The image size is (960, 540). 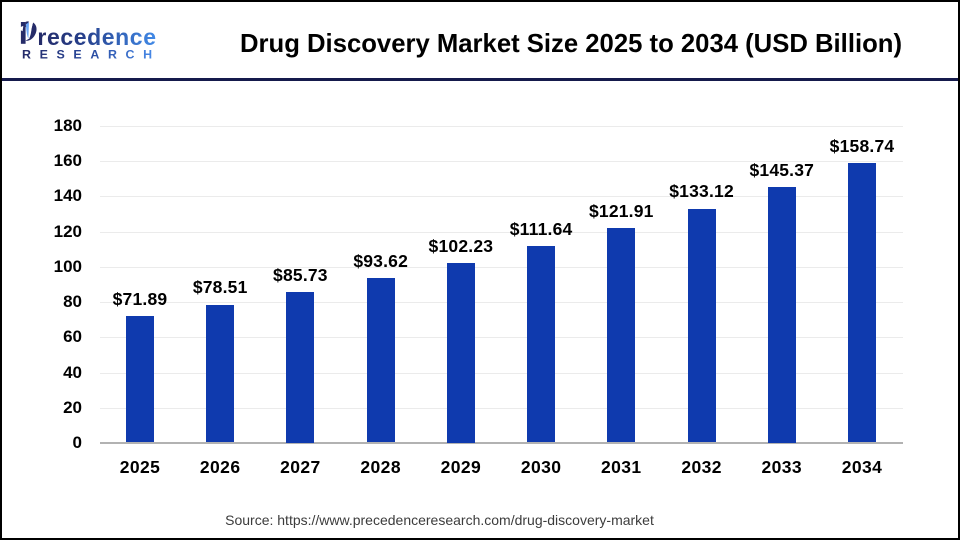 I want to click on svg-text: RESEARCH, so click(x=91, y=55).